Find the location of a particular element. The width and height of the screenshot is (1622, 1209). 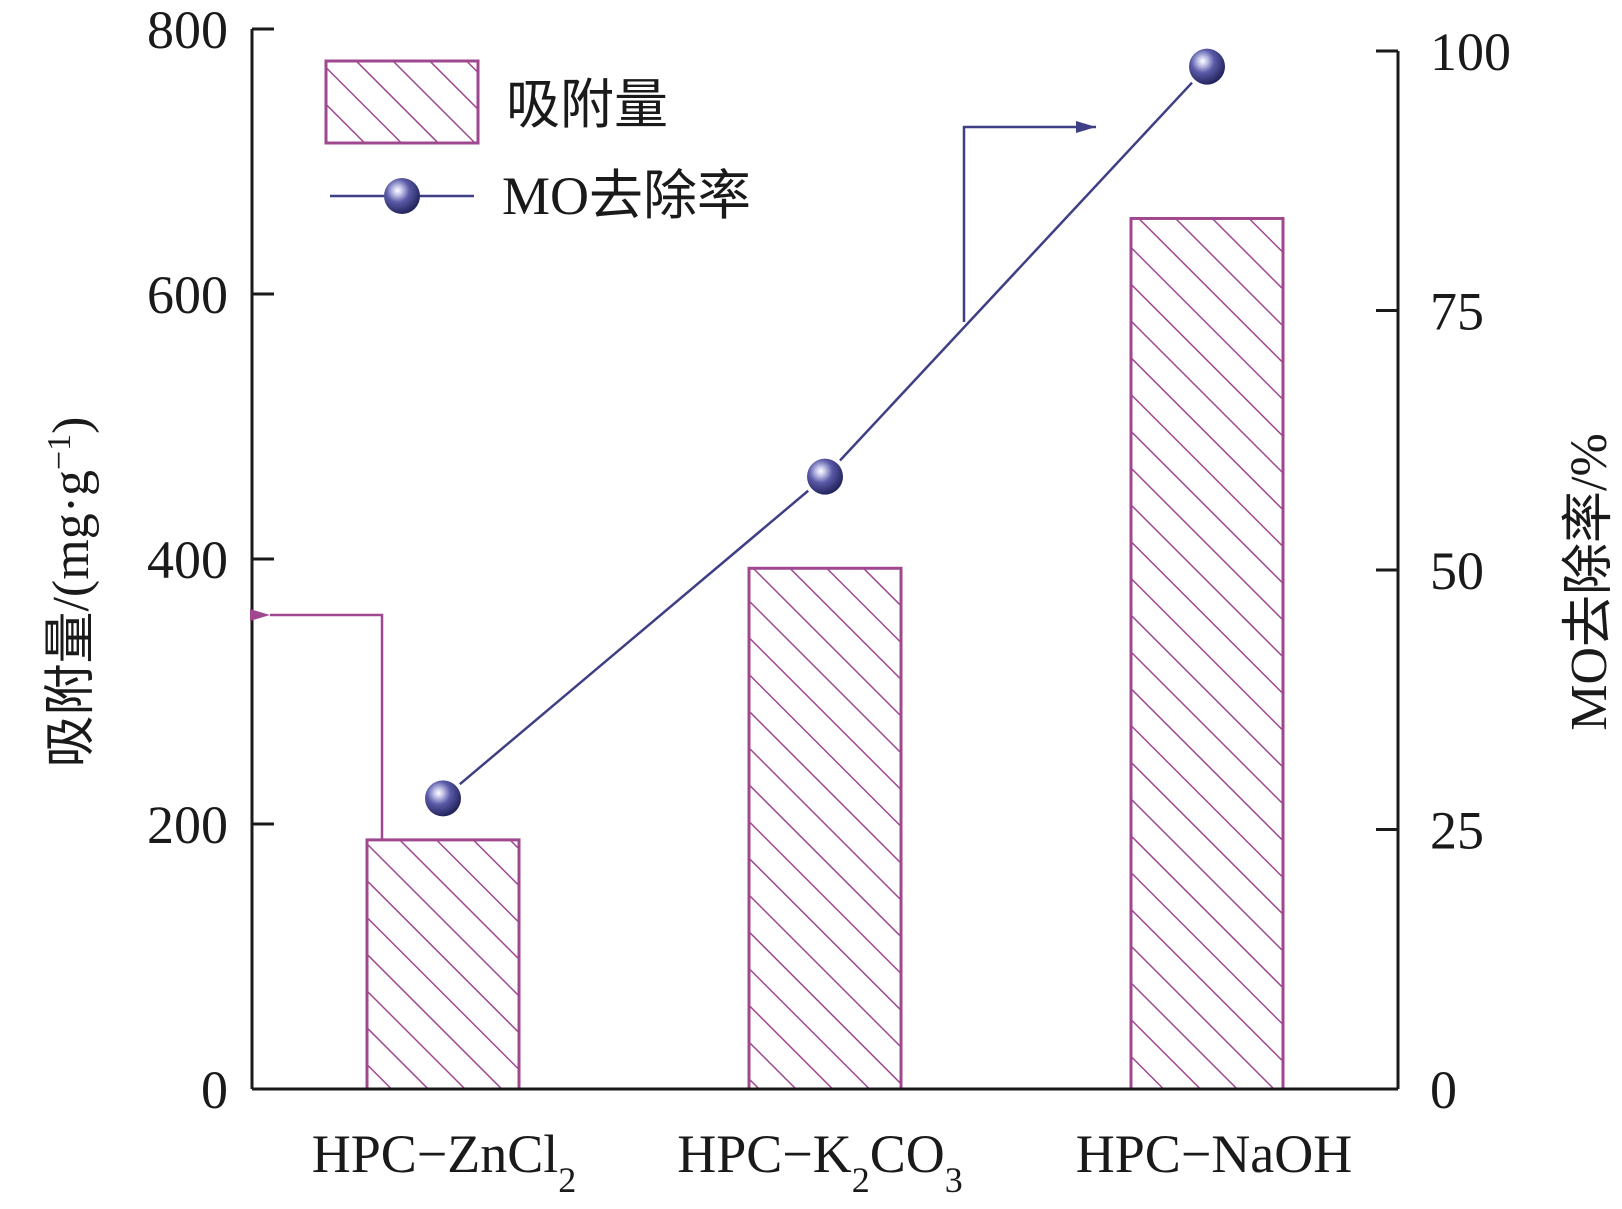

left-y-tick-label: 800 is located at coordinates (187, 30).